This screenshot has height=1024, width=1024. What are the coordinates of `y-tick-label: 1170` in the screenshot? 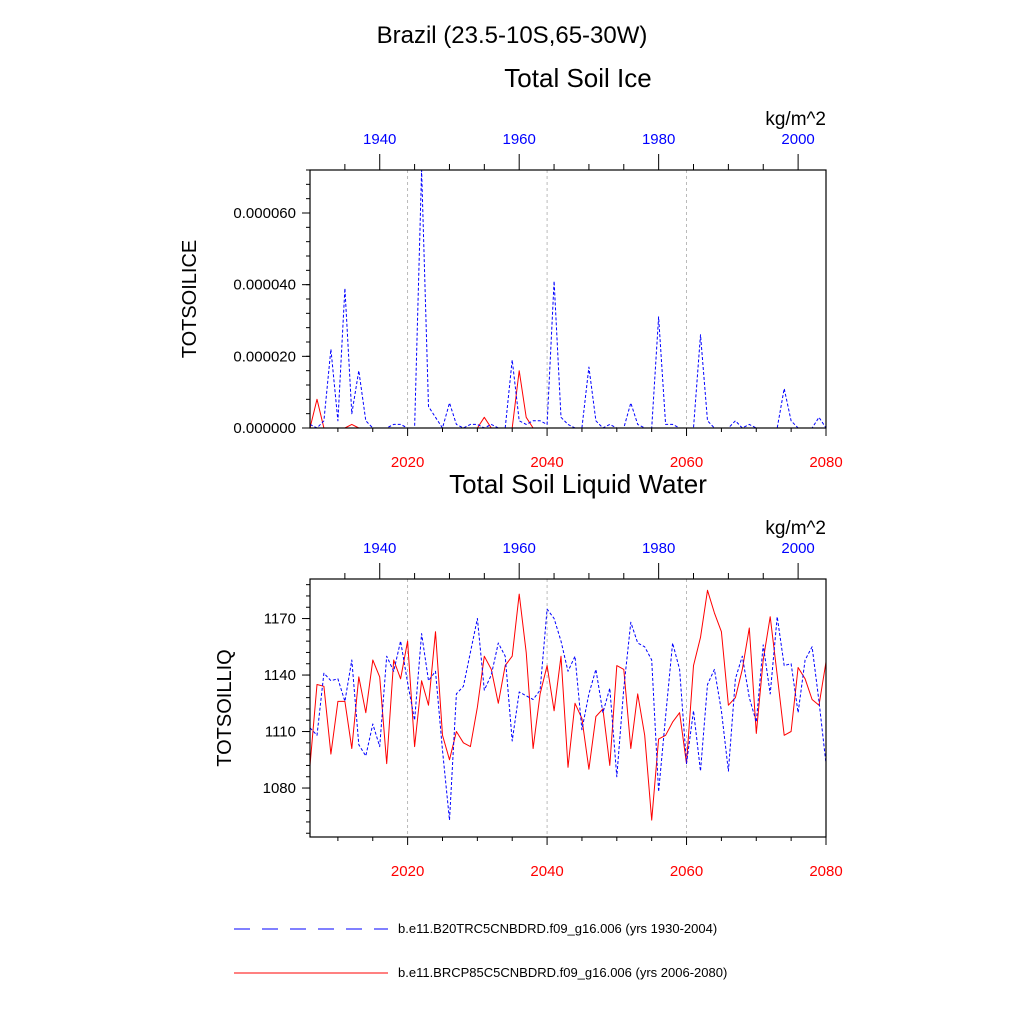 It's located at (280, 619).